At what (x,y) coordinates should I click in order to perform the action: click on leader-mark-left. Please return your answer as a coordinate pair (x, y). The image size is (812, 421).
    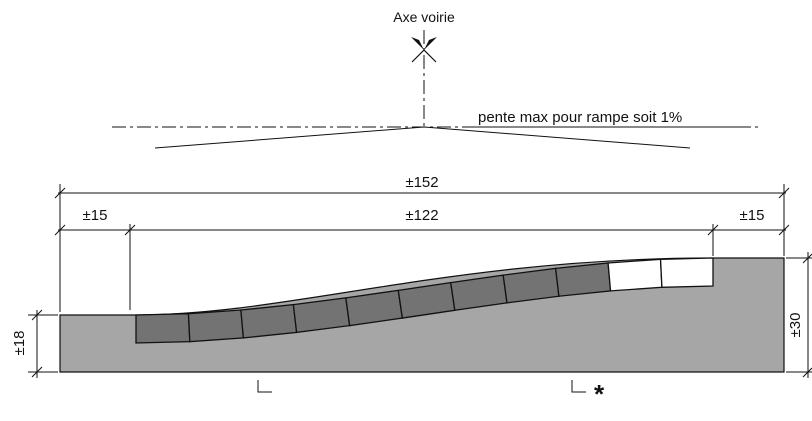
    Looking at the image, I should click on (264, 386).